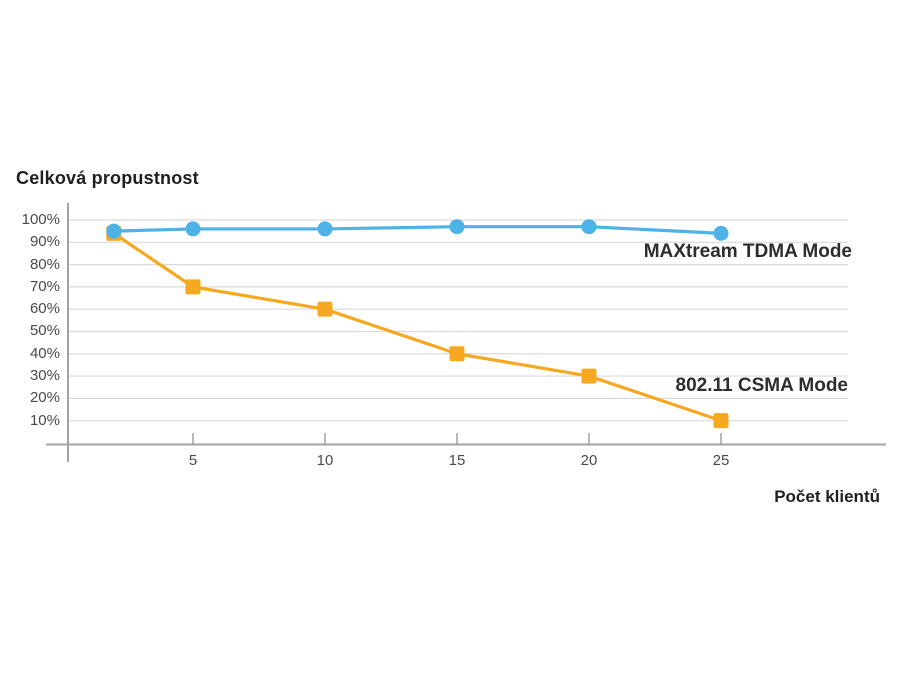 This screenshot has height=675, width=900. I want to click on series-label-maxtream-tdma: MAXtream TDMA Mode, so click(747, 251).